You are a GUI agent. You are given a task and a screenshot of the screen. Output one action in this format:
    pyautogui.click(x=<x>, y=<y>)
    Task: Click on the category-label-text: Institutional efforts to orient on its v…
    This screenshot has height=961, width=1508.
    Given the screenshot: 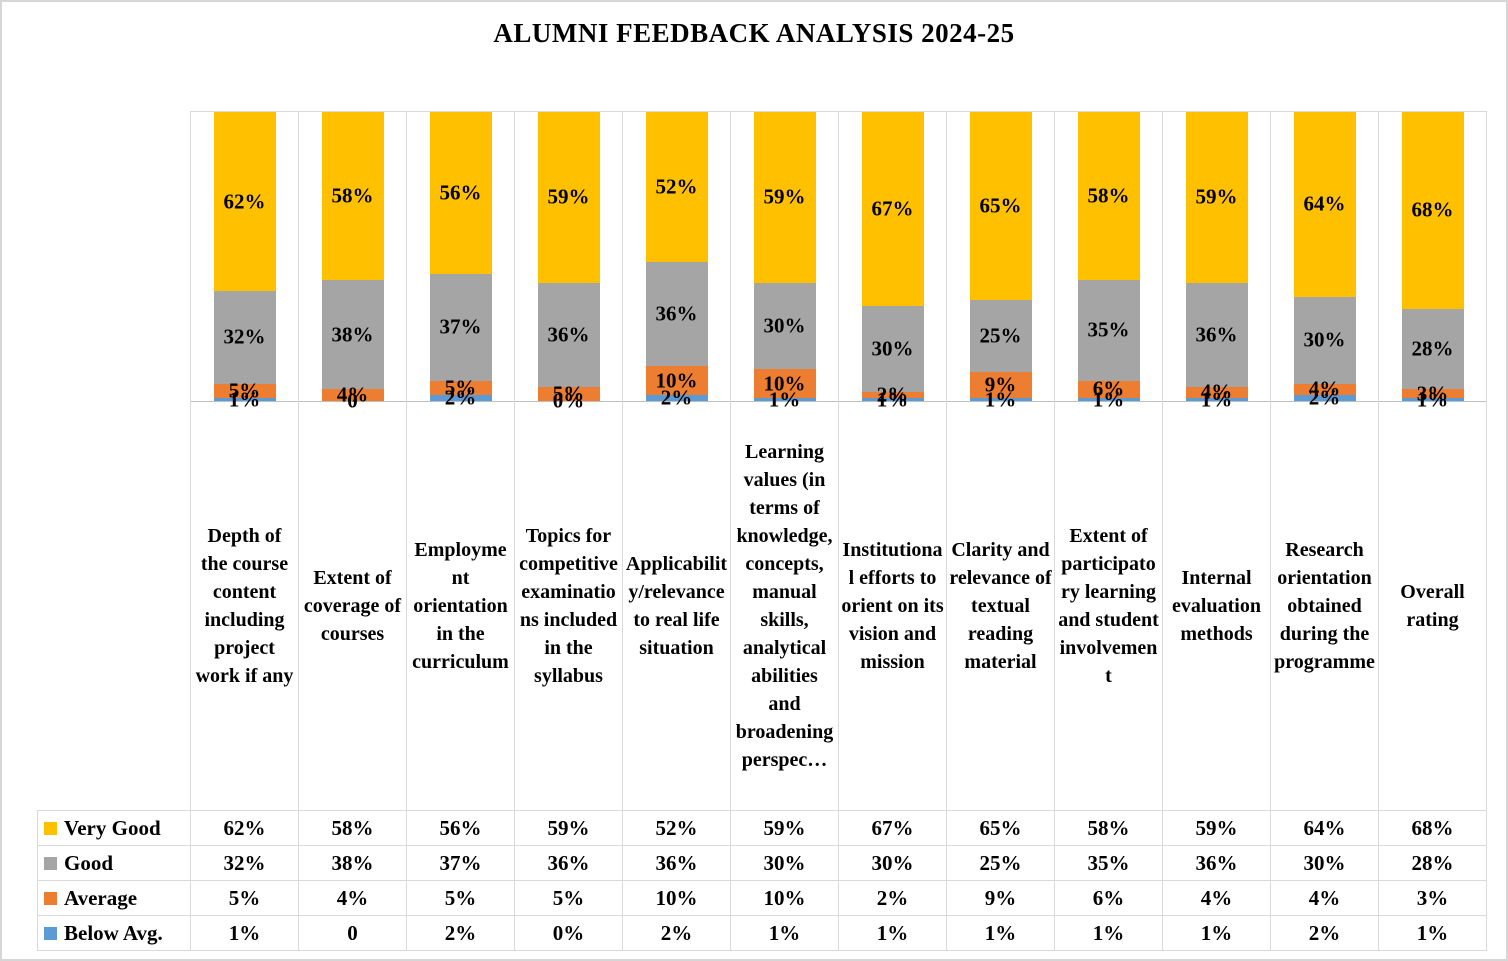 What is the action you would take?
    pyautogui.click(x=892, y=605)
    